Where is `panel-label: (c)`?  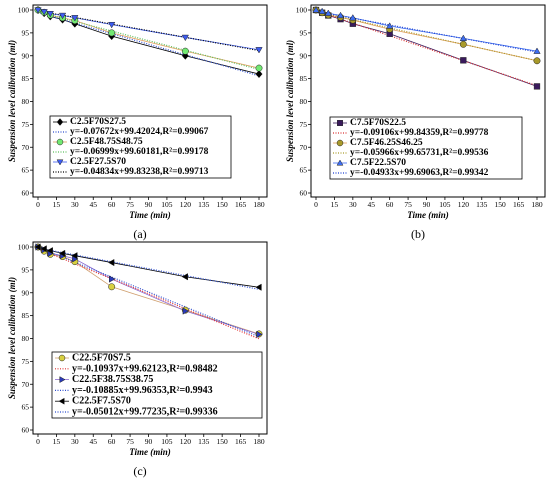 panel-label: (c) is located at coordinates (139, 471).